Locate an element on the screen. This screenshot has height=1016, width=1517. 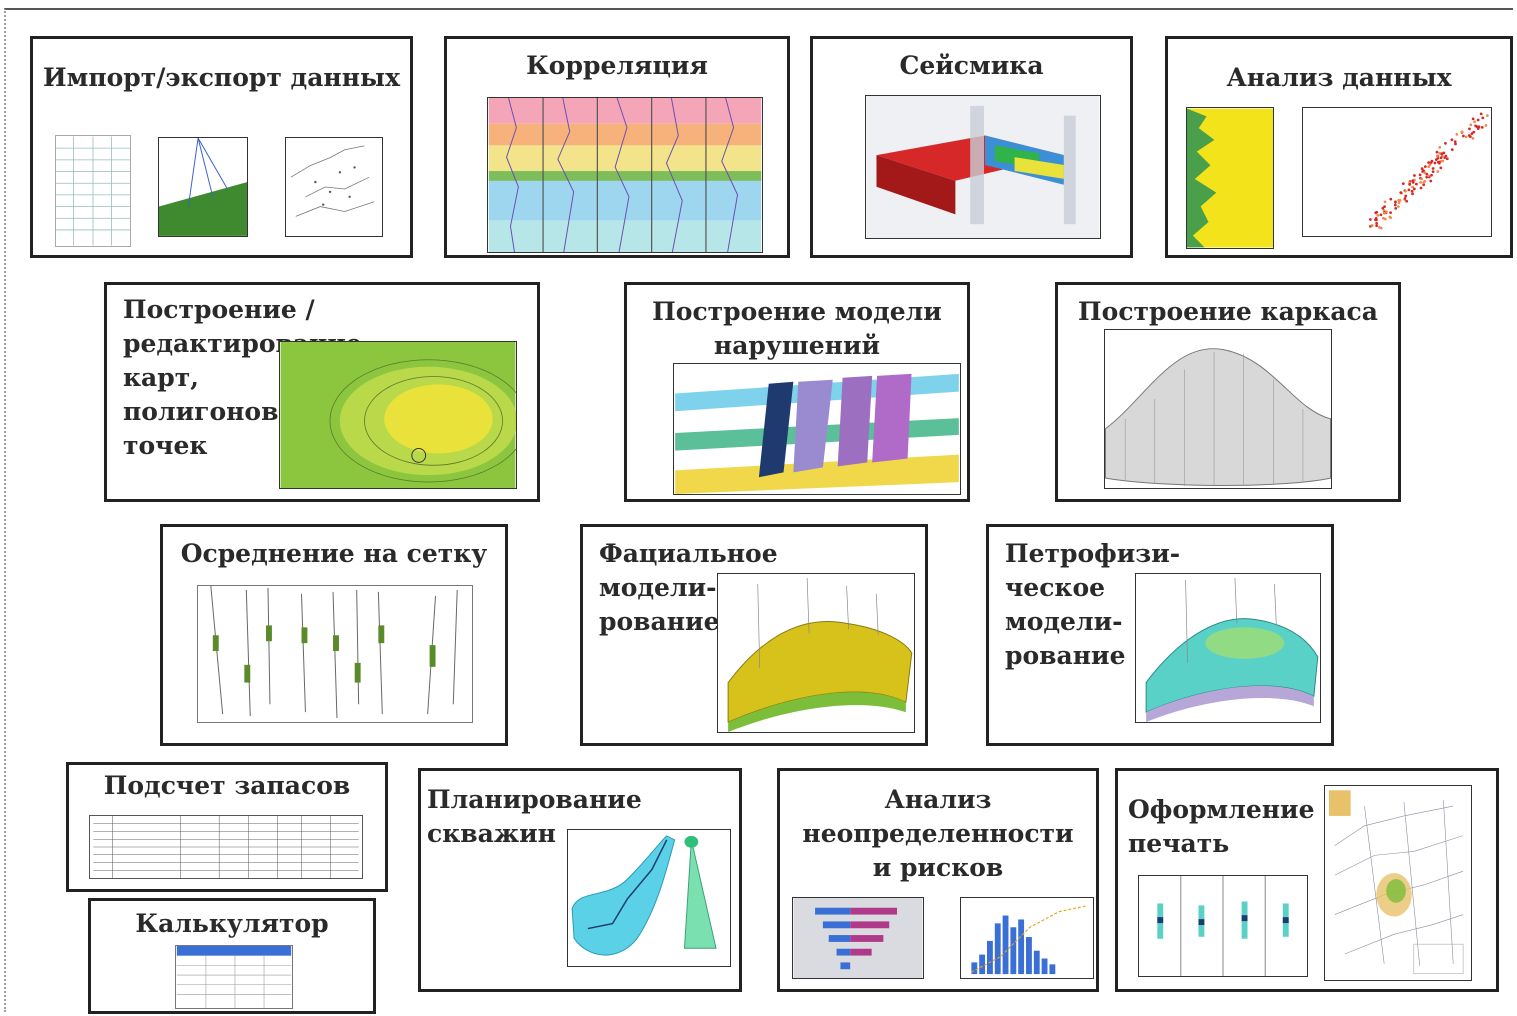
printing-title: Оформление печать is located at coordinates (1221, 826).